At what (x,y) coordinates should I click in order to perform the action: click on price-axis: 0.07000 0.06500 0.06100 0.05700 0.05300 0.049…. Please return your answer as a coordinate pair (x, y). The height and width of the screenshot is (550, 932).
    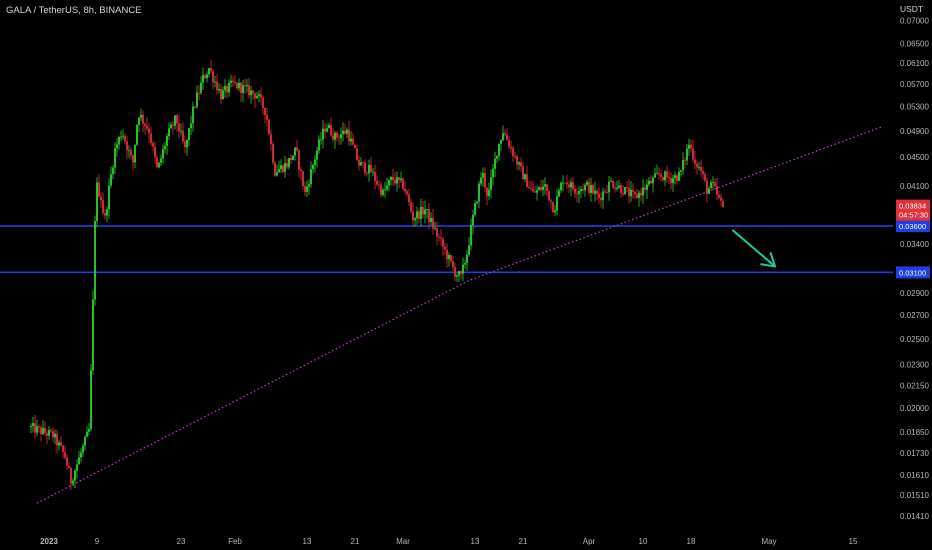
    Looking at the image, I should click on (914, 268).